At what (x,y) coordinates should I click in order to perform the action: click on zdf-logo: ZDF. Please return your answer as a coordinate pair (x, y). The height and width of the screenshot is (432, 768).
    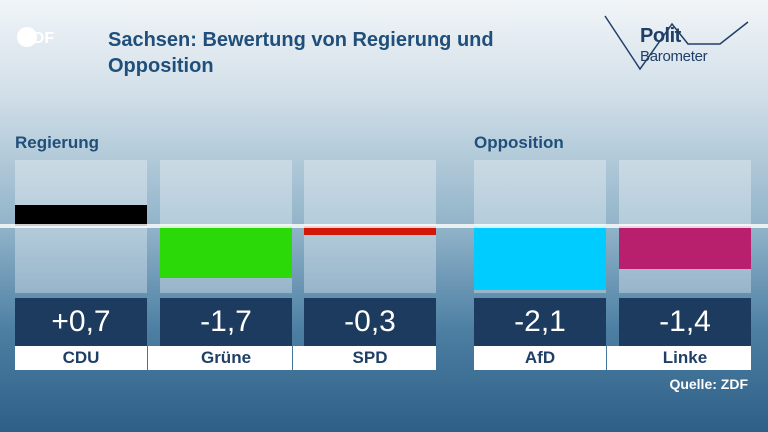
    Looking at the image, I should click on (35, 37).